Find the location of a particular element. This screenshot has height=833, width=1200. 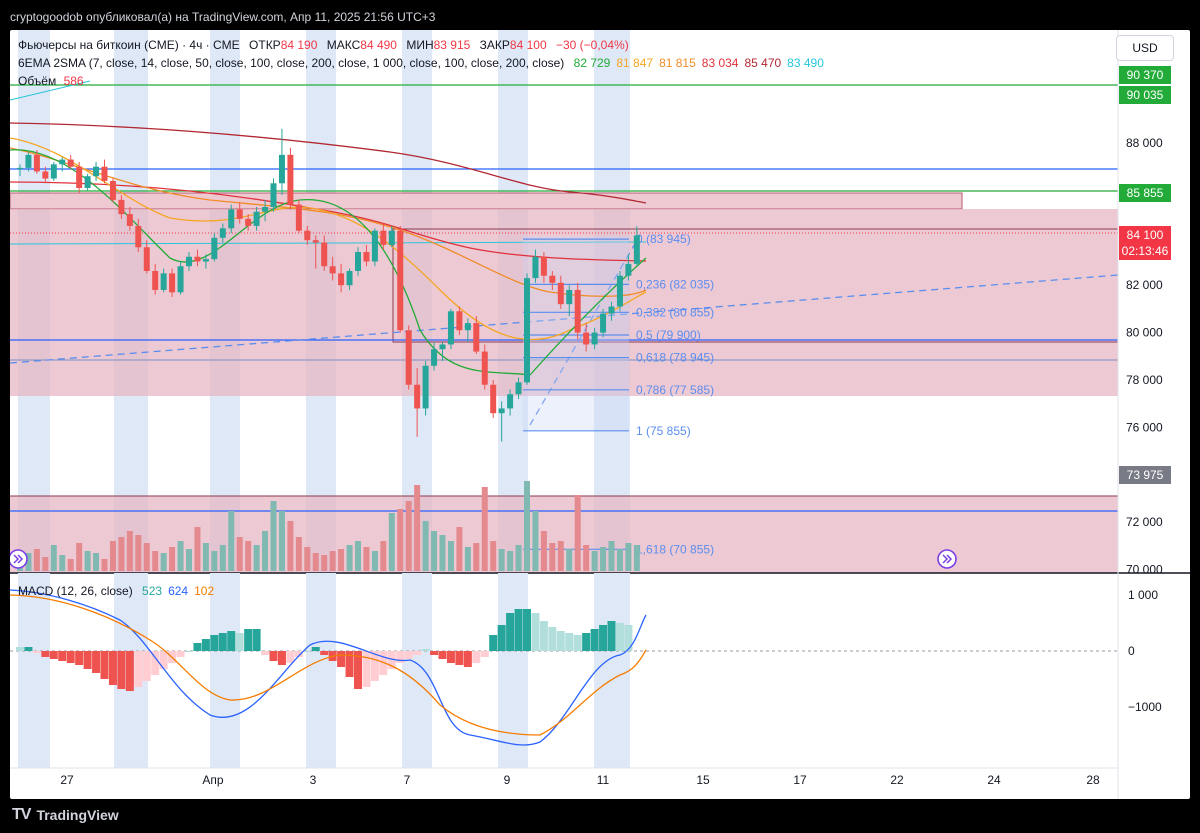

price-tick: 82 000 is located at coordinates (1144, 285).